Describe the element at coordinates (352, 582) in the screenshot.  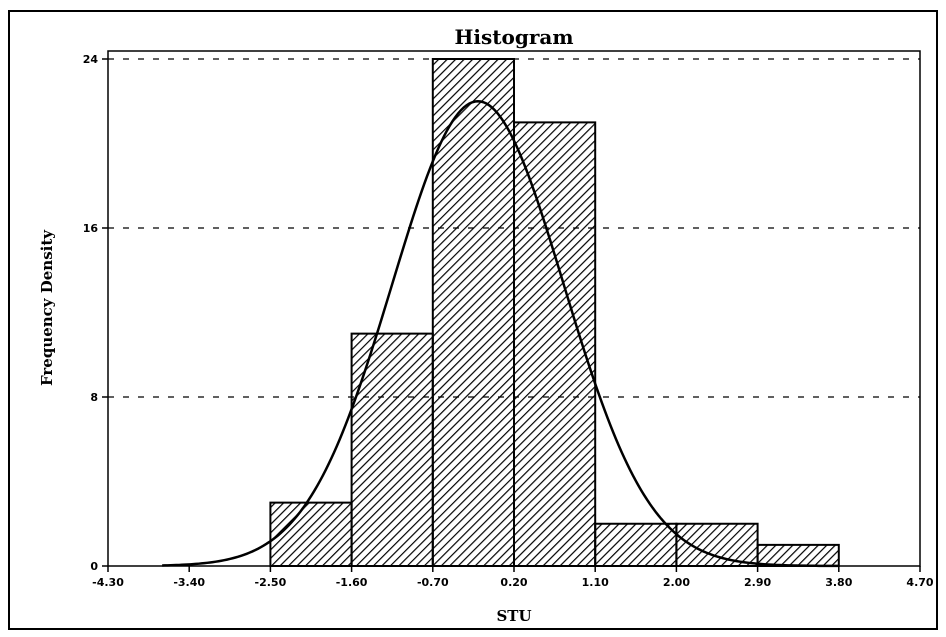
I see `x-tick-label-3: -1.60` at that location.